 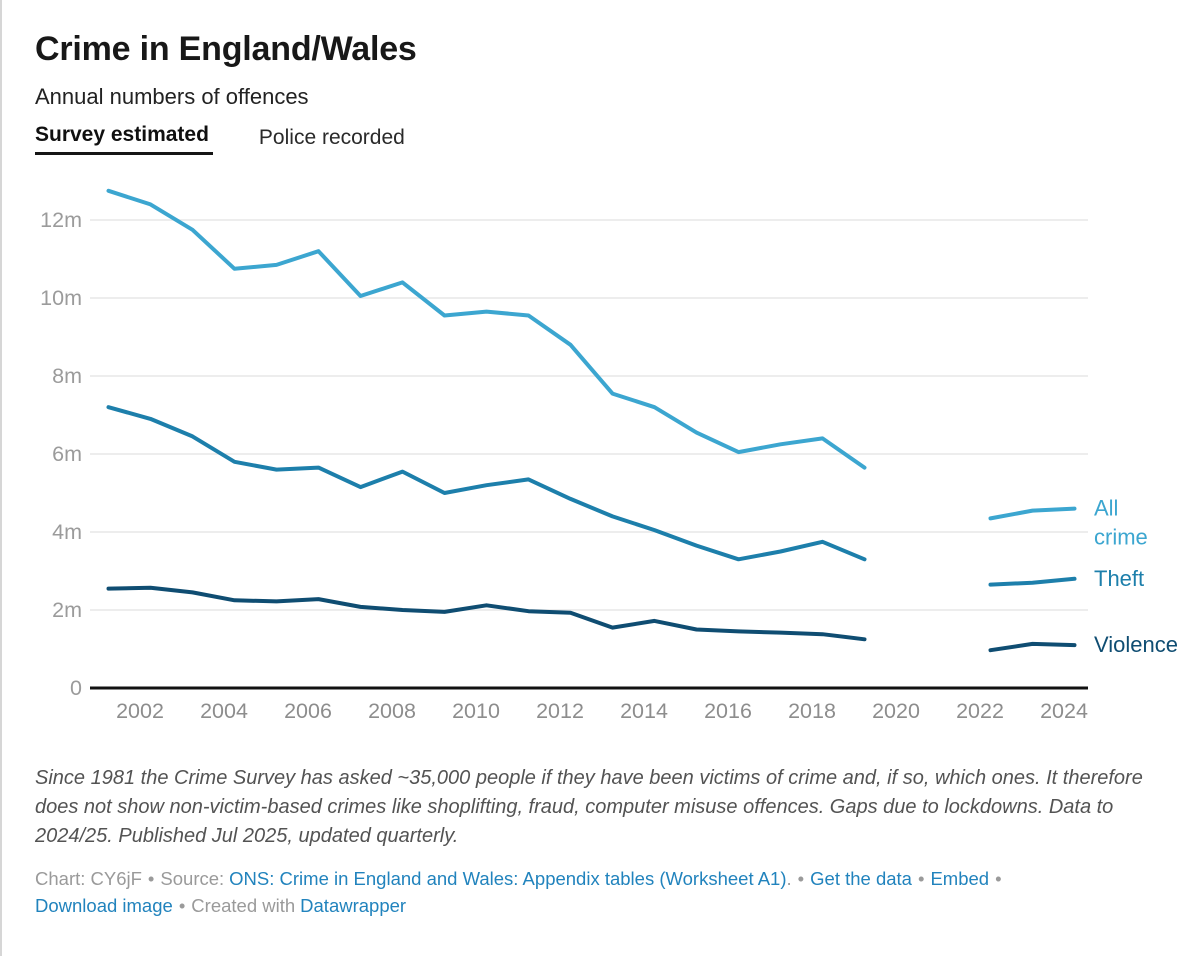 I want to click on x-tick-label: 2024, so click(x=1064, y=711).